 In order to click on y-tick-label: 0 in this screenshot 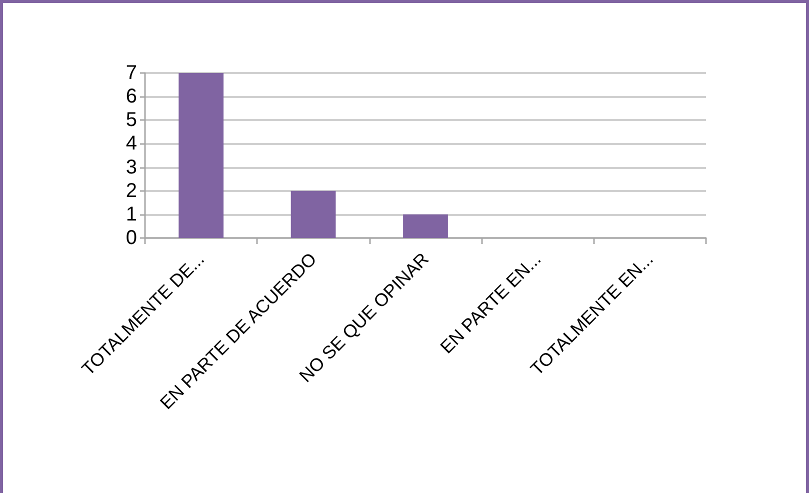, I will do `click(131, 238)`.